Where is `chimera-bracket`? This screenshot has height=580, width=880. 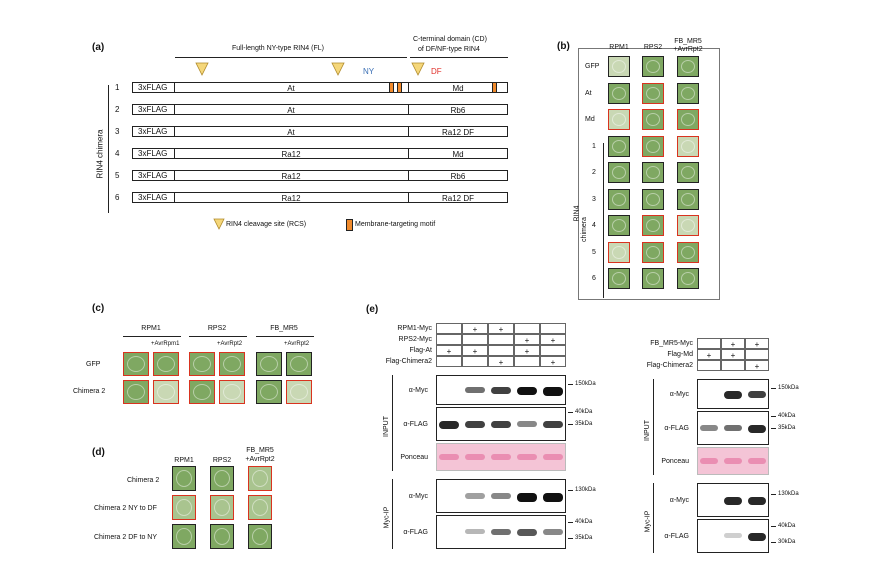
chimera-bracket is located at coordinates (108, 149).